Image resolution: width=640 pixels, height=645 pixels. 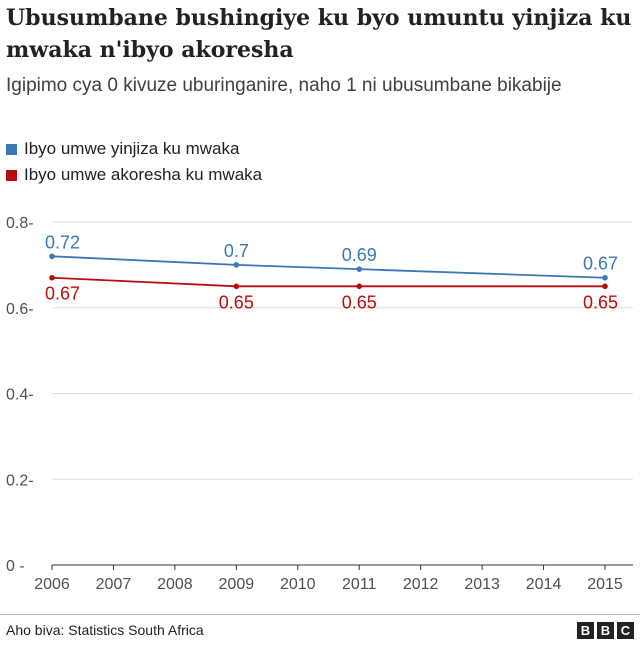 I want to click on x-tick-label: 2009, so click(x=237, y=584).